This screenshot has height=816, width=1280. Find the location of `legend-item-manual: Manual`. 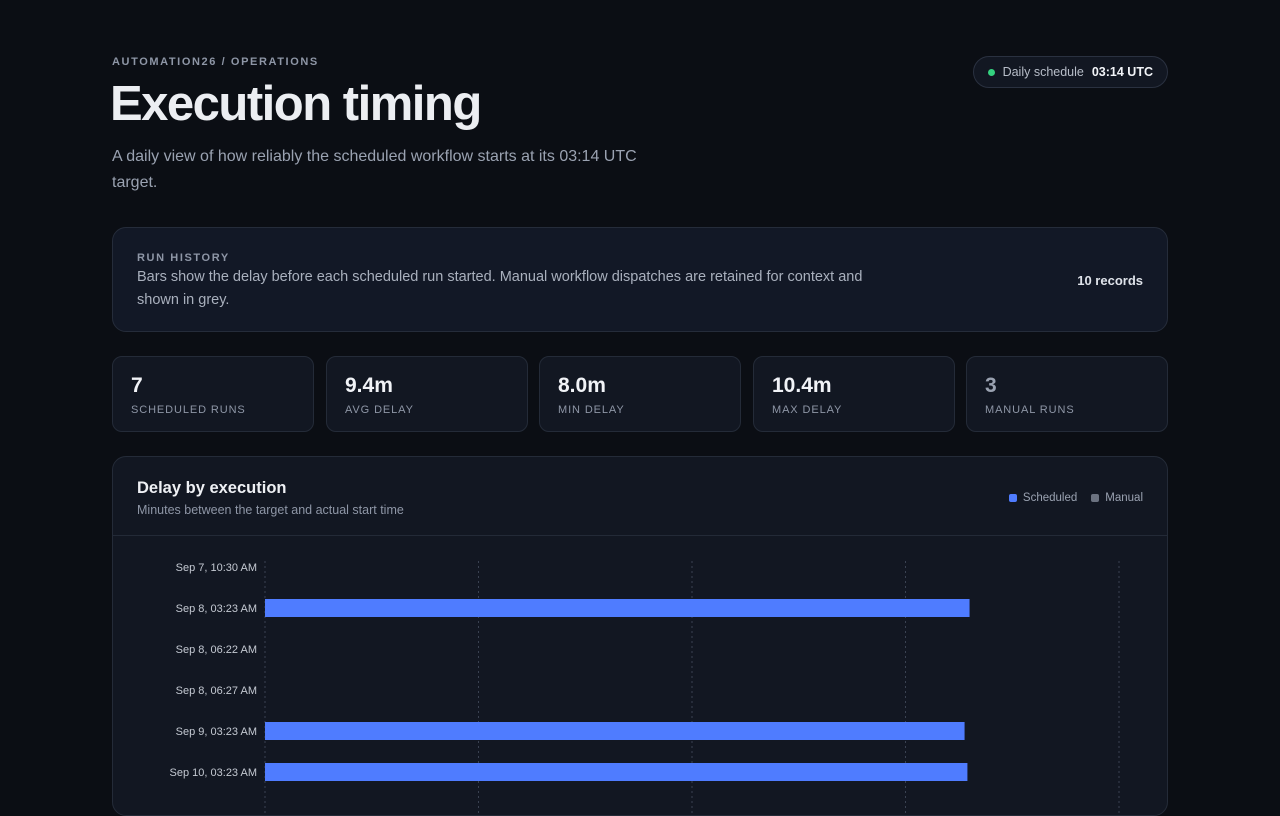

legend-item-manual: Manual is located at coordinates (1117, 498).